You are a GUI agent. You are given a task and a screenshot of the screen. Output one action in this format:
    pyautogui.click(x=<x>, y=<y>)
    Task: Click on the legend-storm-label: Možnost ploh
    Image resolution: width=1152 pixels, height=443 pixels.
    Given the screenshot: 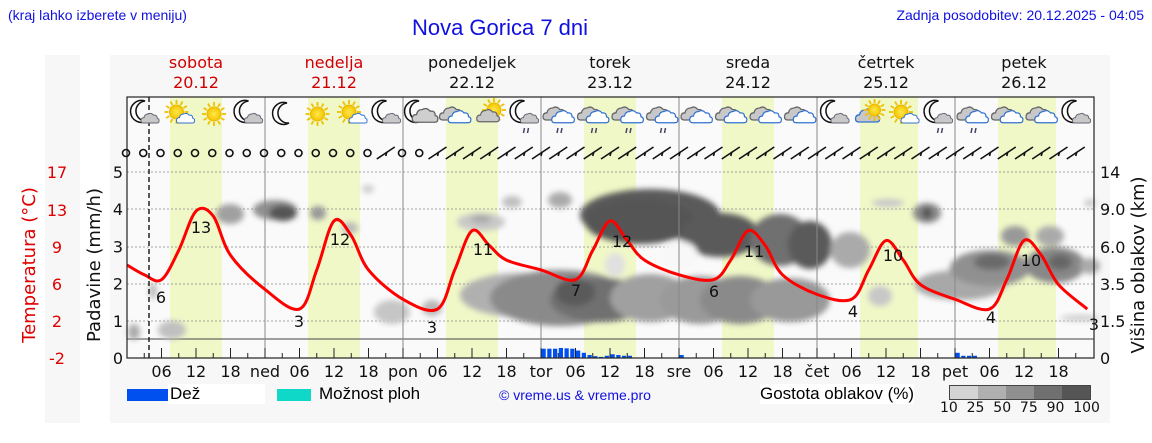 What is the action you would take?
    pyautogui.click(x=370, y=393)
    